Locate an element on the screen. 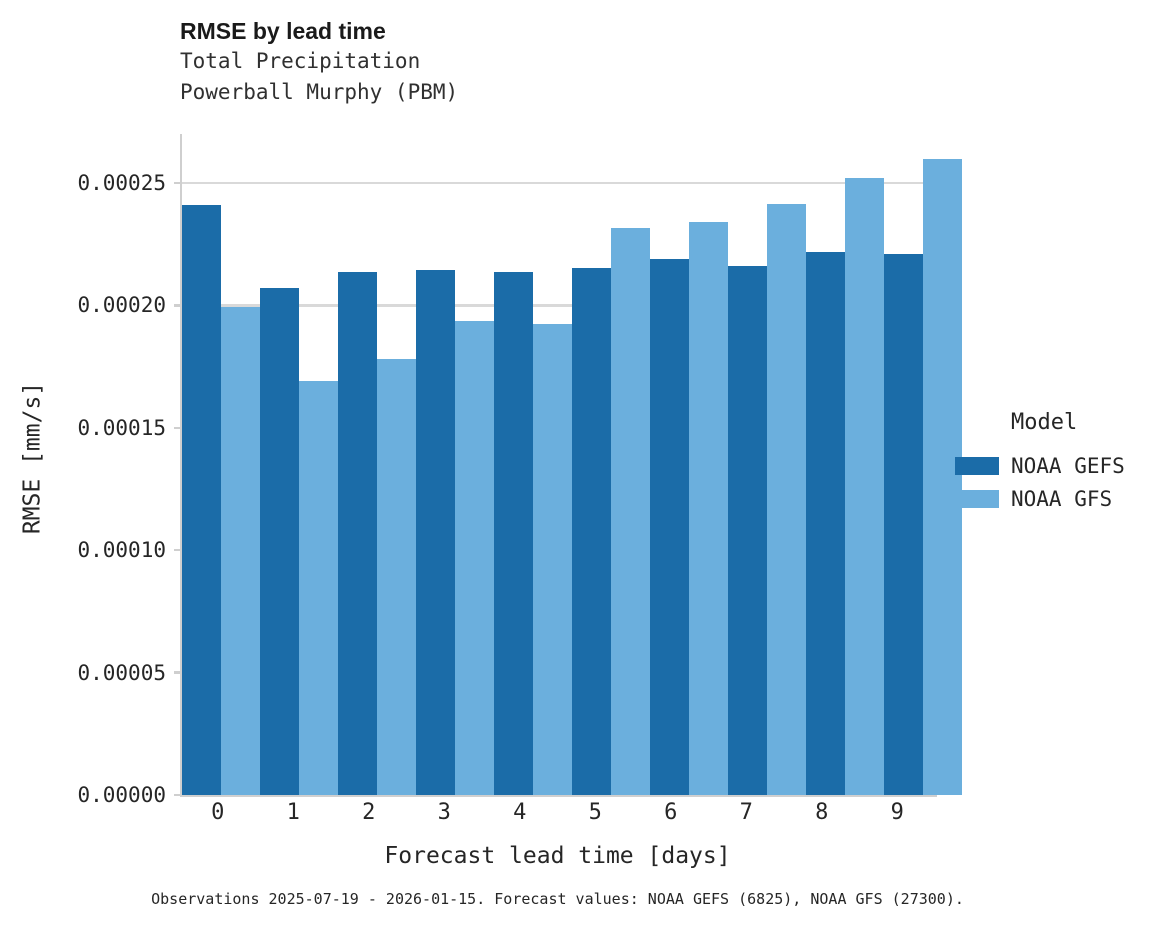 The width and height of the screenshot is (1175, 928). x-axis-tick-label: 6 is located at coordinates (671, 812).